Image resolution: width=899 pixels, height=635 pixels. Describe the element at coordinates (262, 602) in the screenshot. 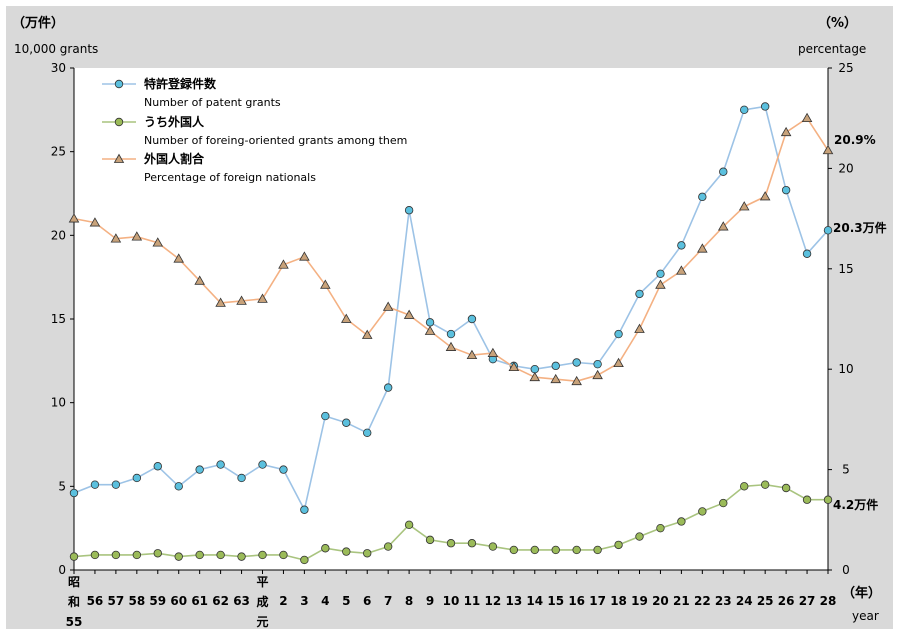

I see `x-tick-label: 平成元` at that location.